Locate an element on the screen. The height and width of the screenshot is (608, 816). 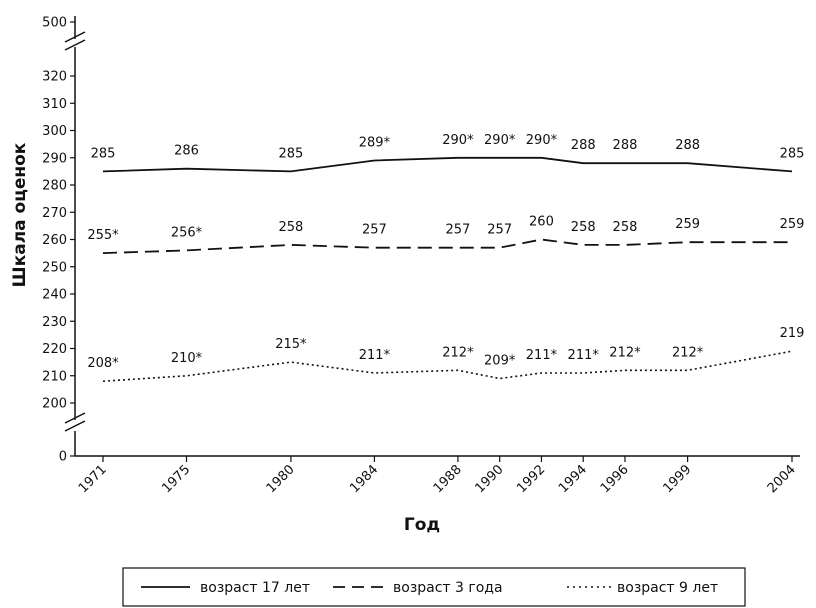
x-tick-label: 1988 is located at coordinates (448, 479).